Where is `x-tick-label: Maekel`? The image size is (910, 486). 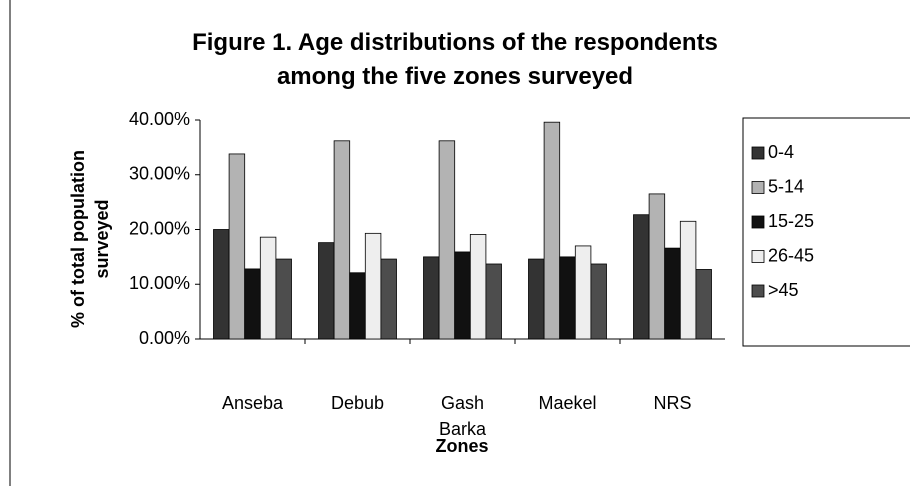
x-tick-label: Maekel is located at coordinates (567, 403).